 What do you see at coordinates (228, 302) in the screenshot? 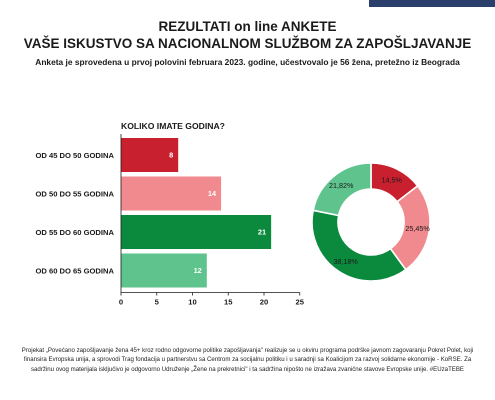
I see `x-tick-label: 15` at bounding box center [228, 302].